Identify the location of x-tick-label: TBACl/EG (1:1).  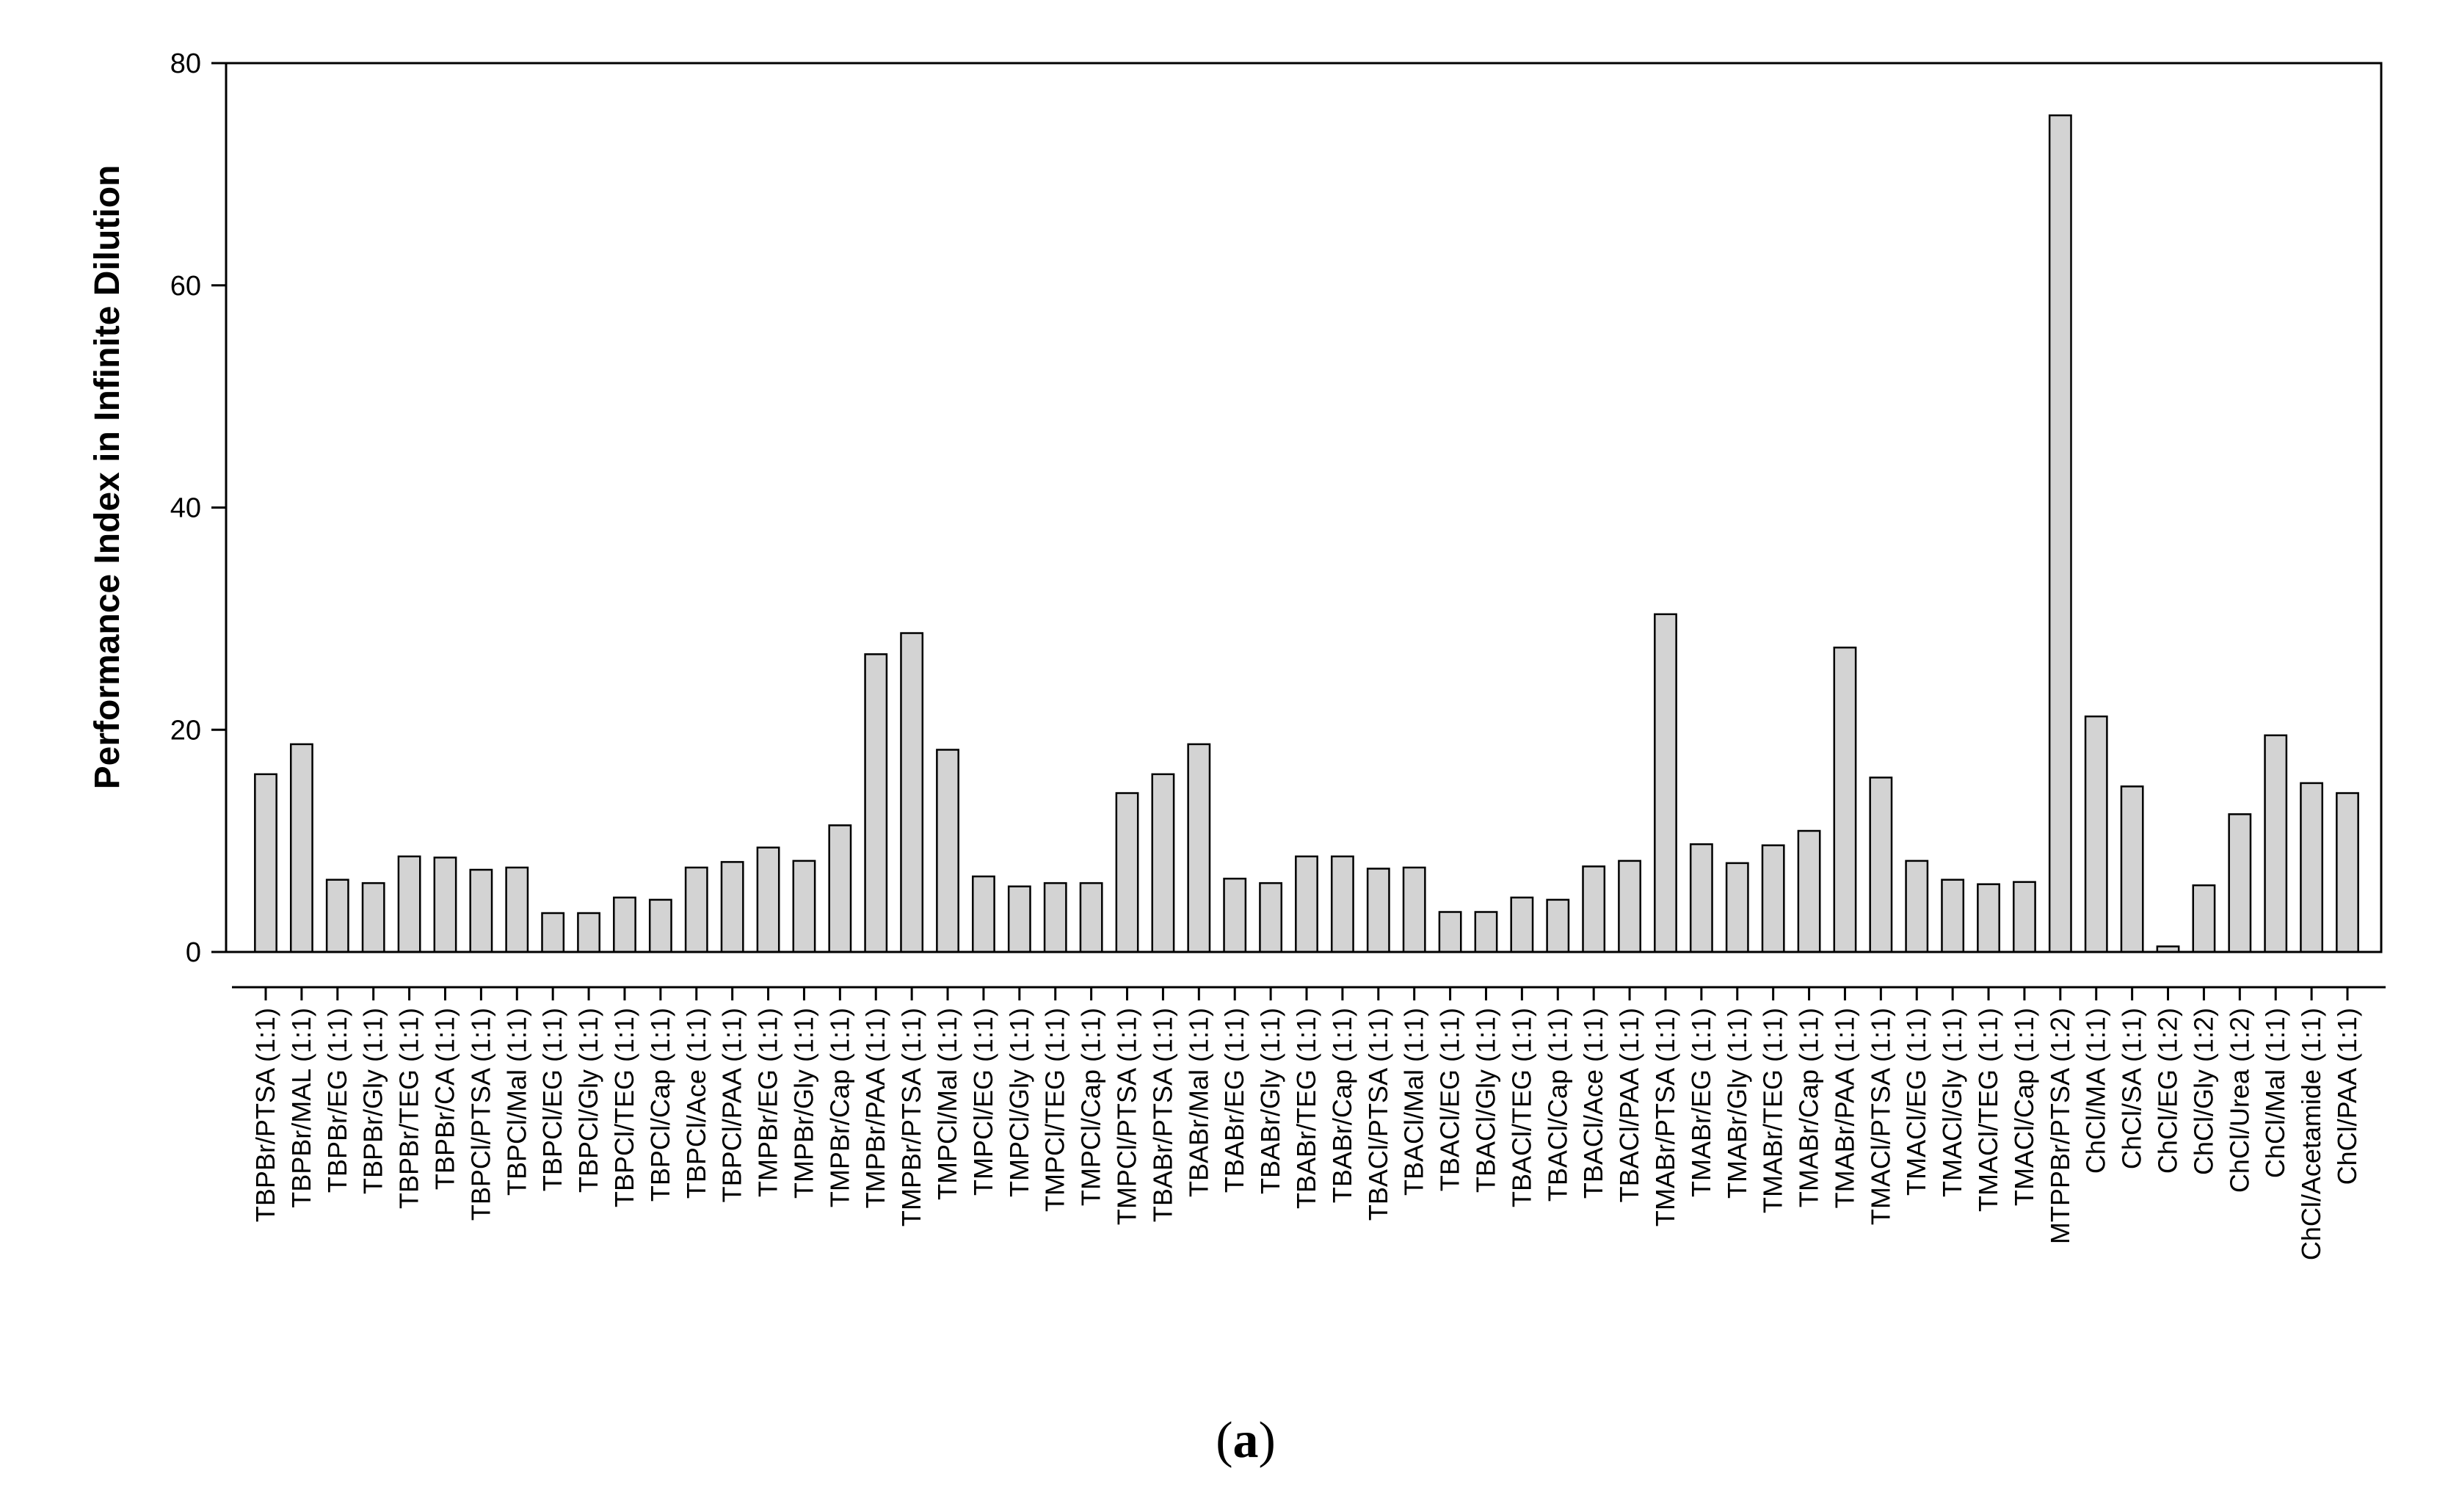
(1450, 1099).